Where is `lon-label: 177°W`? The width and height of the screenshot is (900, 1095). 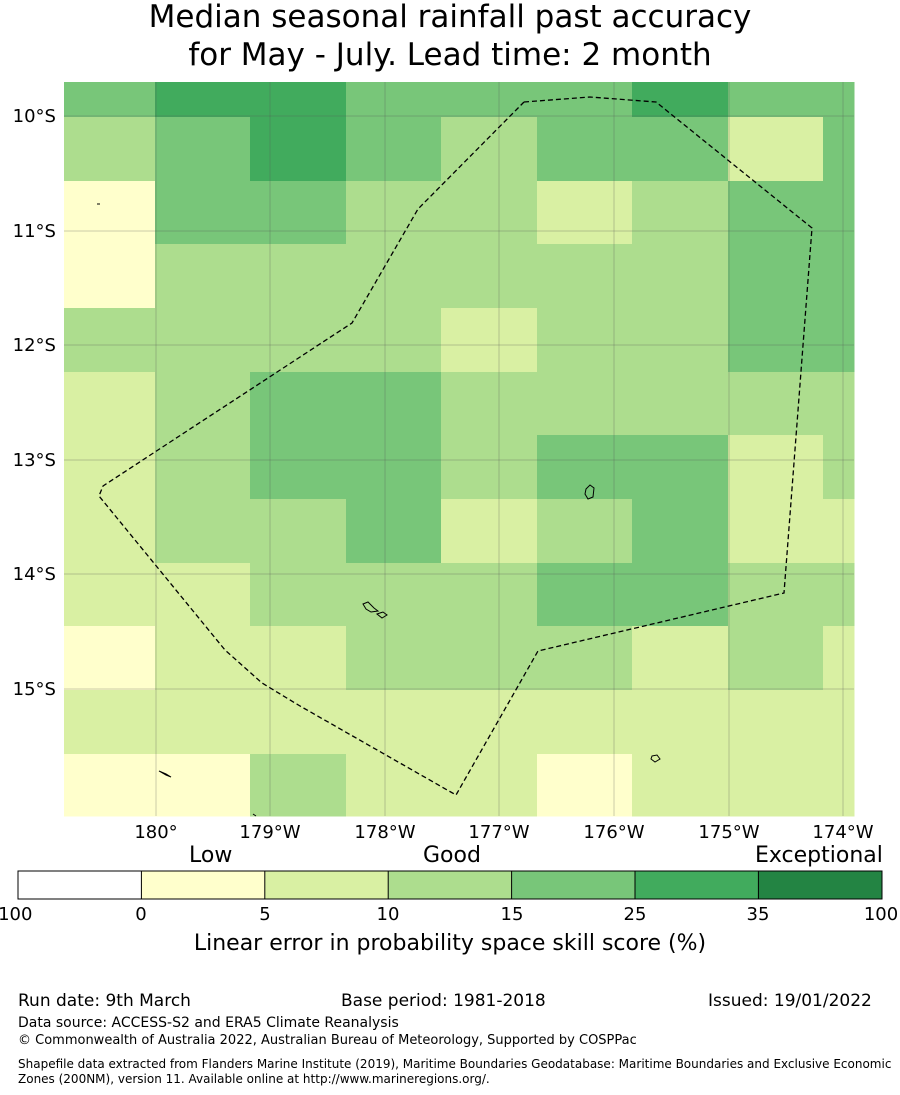 lon-label: 177°W is located at coordinates (498, 832).